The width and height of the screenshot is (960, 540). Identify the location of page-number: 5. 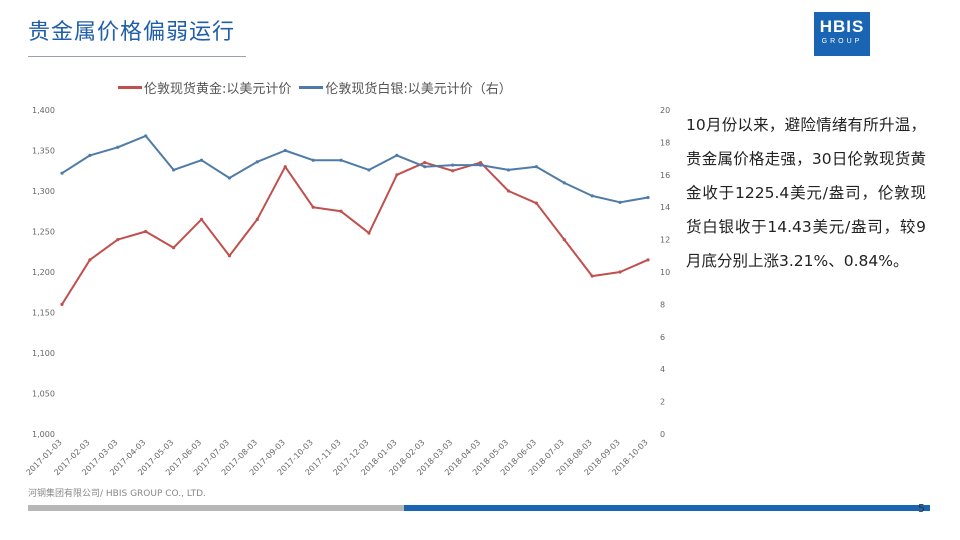
(921, 508).